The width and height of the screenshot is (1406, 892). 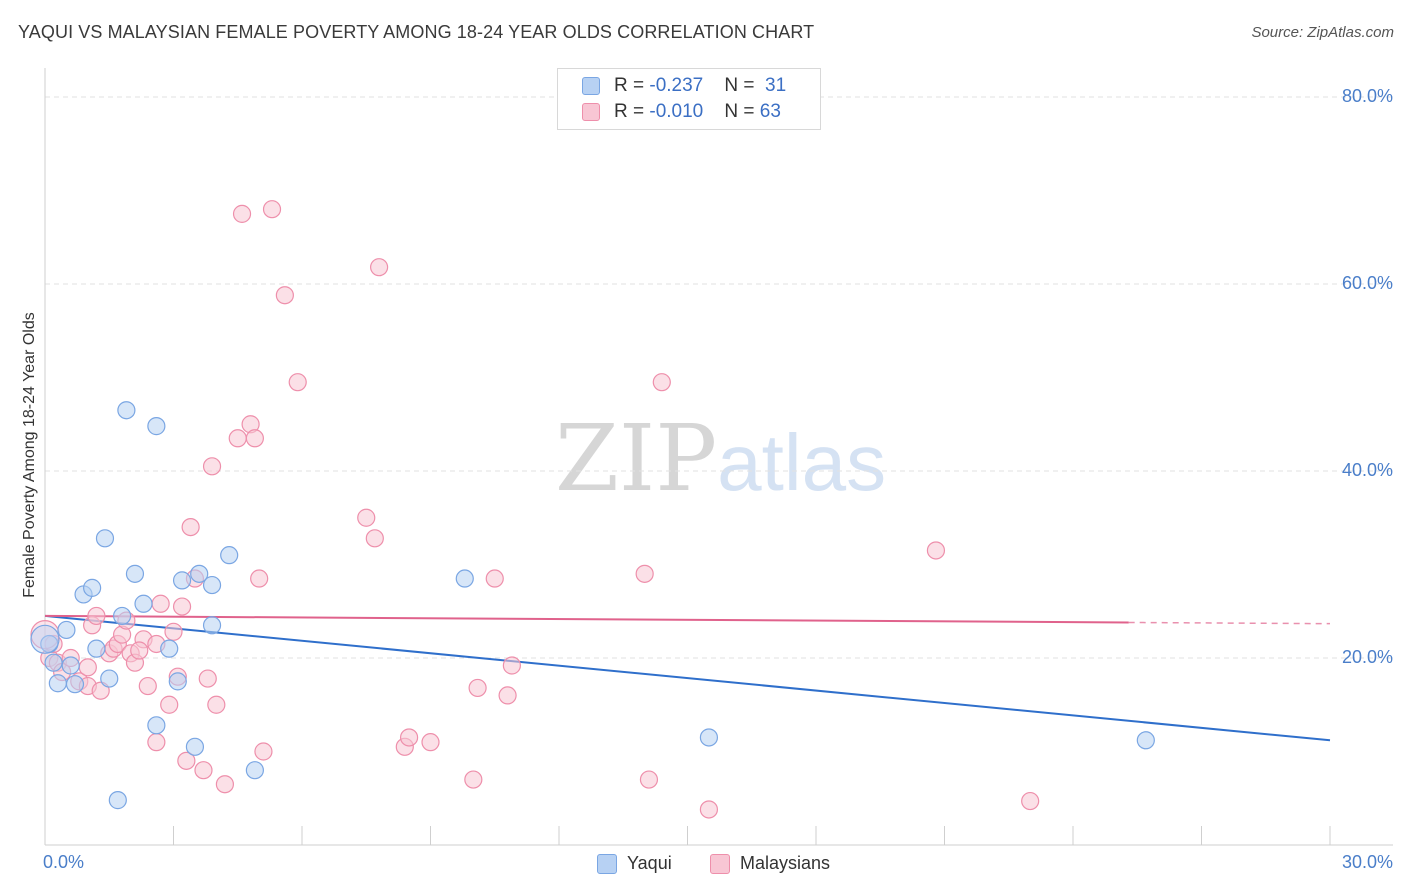 I want to click on yaqui-trend-line, so click(x=687, y=678).